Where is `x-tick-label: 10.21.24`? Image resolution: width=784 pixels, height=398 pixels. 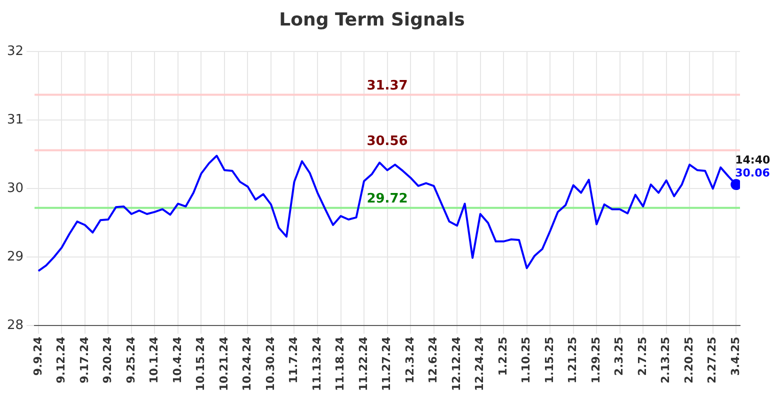 x-tick-label: 10.21.24 is located at coordinates (223, 363).